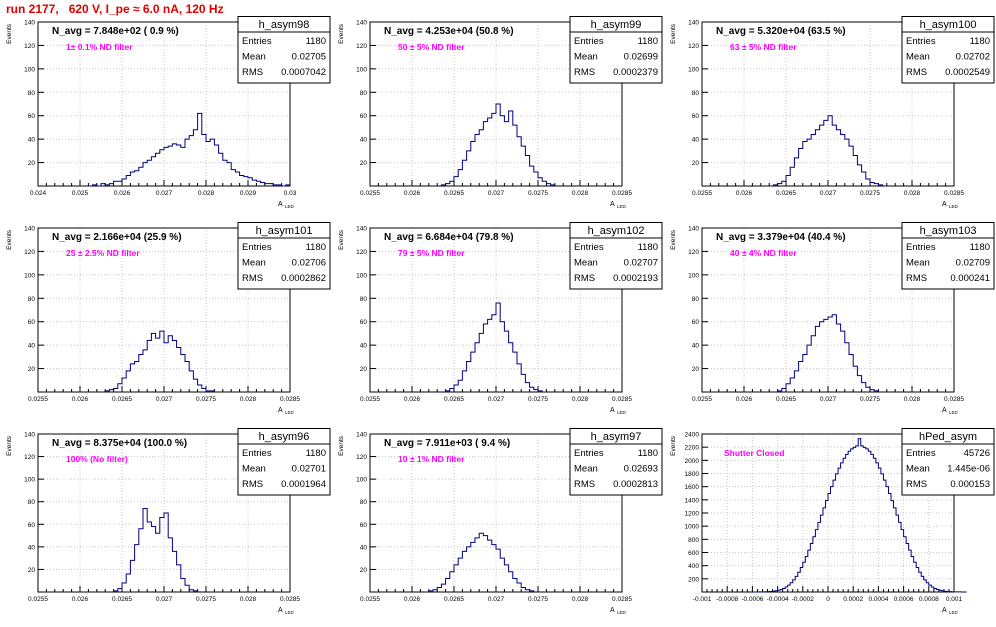  What do you see at coordinates (584, 72) in the screenshot?
I see `stats-label-rms: RMS` at bounding box center [584, 72].